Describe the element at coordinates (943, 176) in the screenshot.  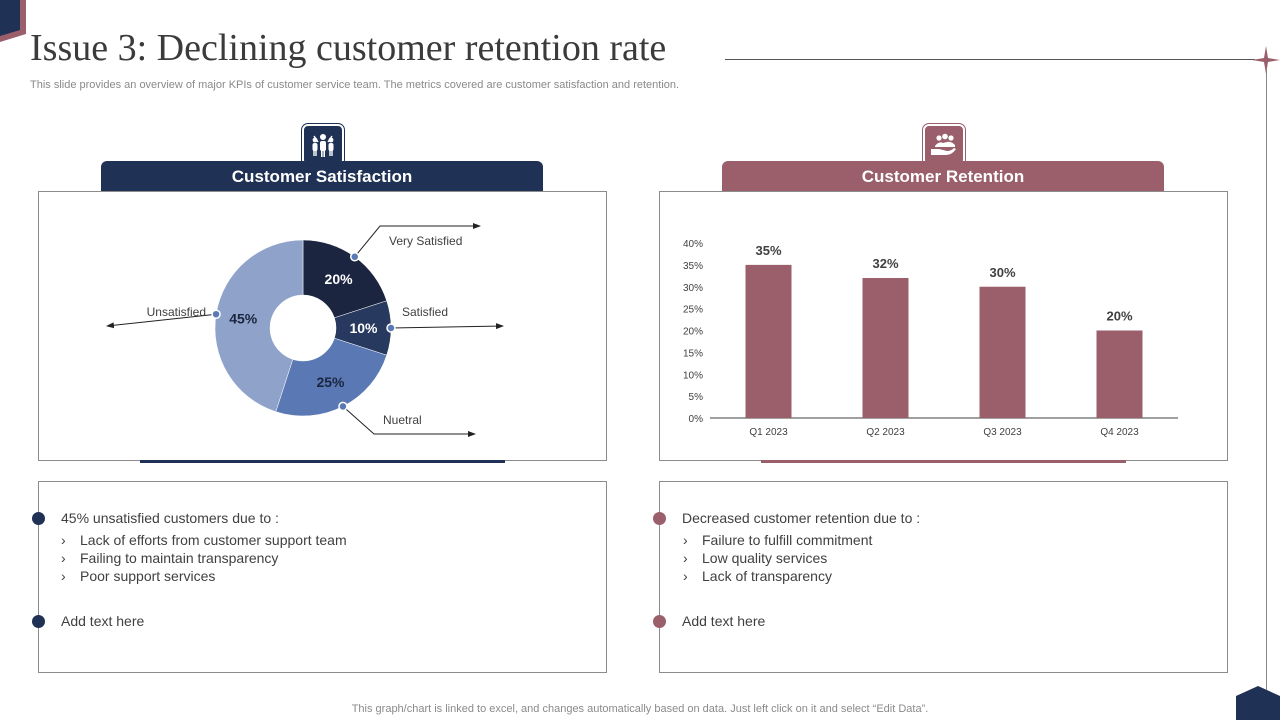
I see `retention-header: Customer Retention` at that location.